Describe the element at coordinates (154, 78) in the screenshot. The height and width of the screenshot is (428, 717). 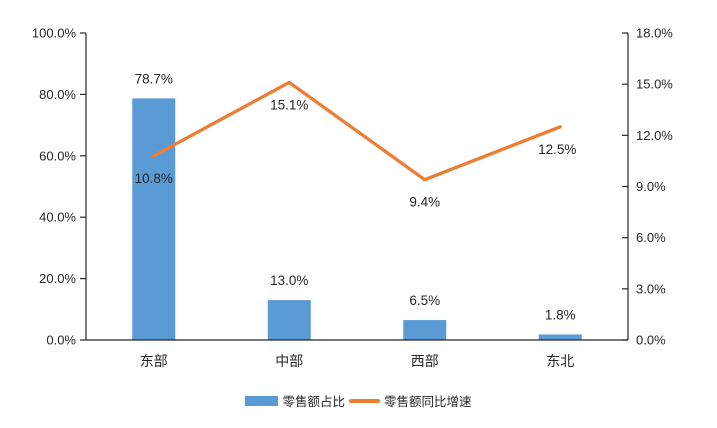
I see `bar-value-label: 78.7%` at that location.